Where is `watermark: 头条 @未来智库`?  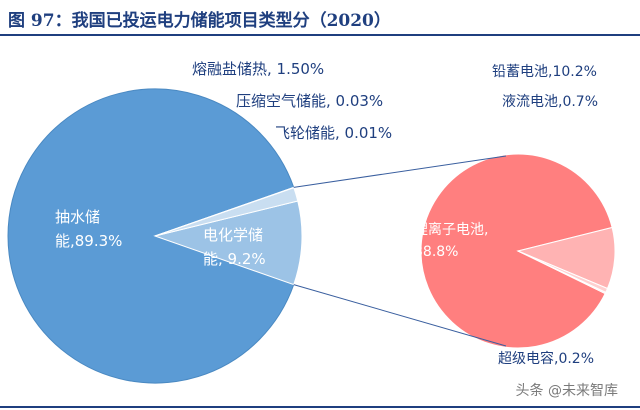 watermark: 头条 @未来智库 is located at coordinates (566, 391).